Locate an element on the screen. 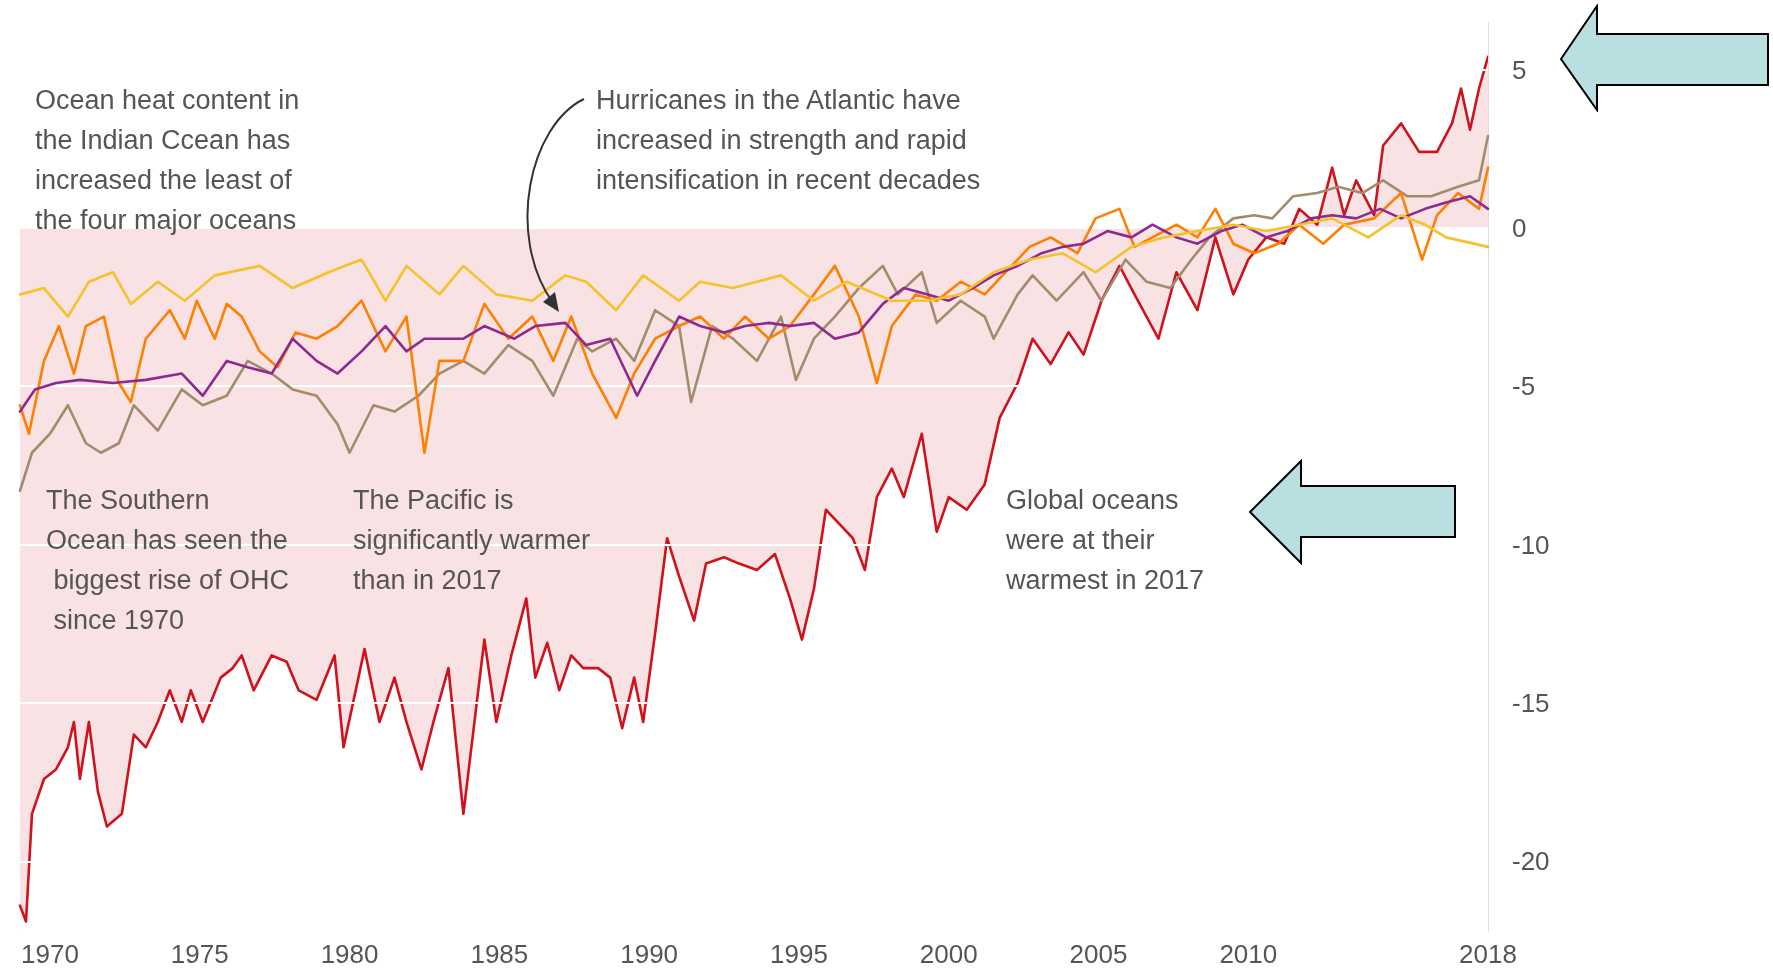 The height and width of the screenshot is (969, 1773). y-tick-label: -15 is located at coordinates (1531, 702).